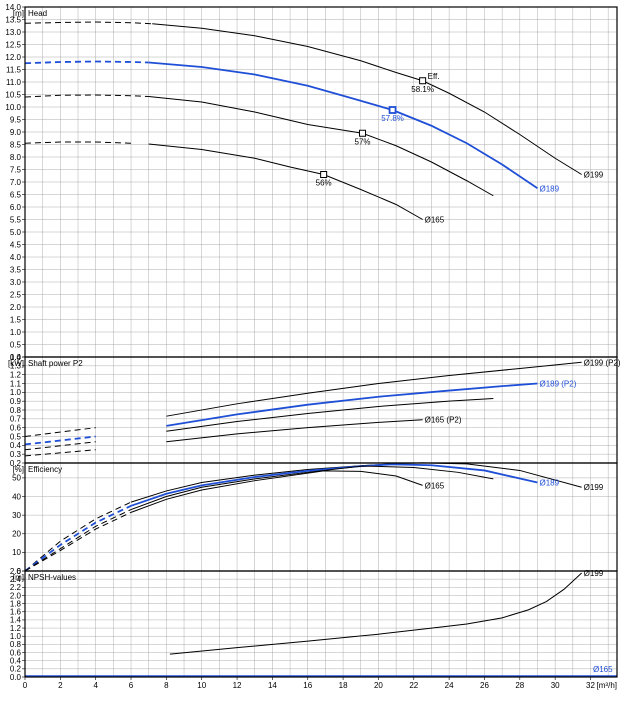  What do you see at coordinates (590, 685) in the screenshot?
I see `x-tick-label: 32` at bounding box center [590, 685].